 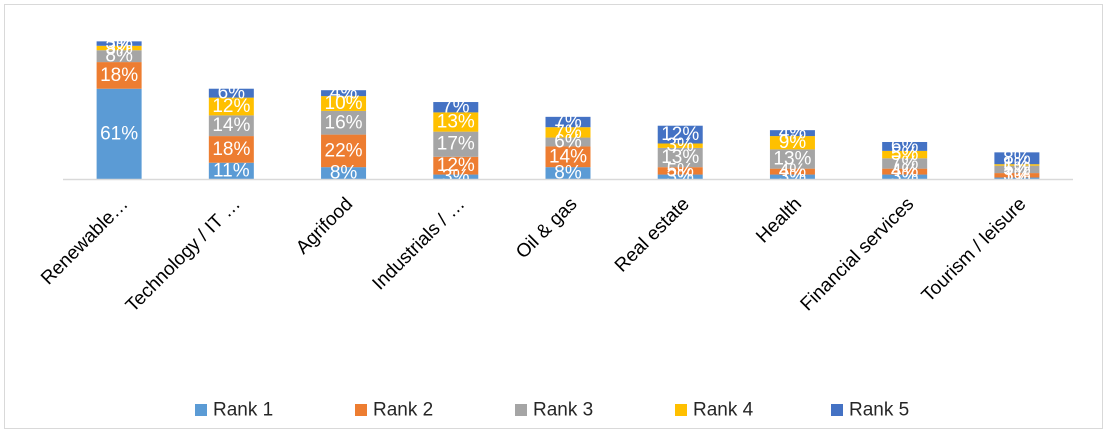 I want to click on data-label-rank-5-industrials: 7%, so click(x=456, y=107).